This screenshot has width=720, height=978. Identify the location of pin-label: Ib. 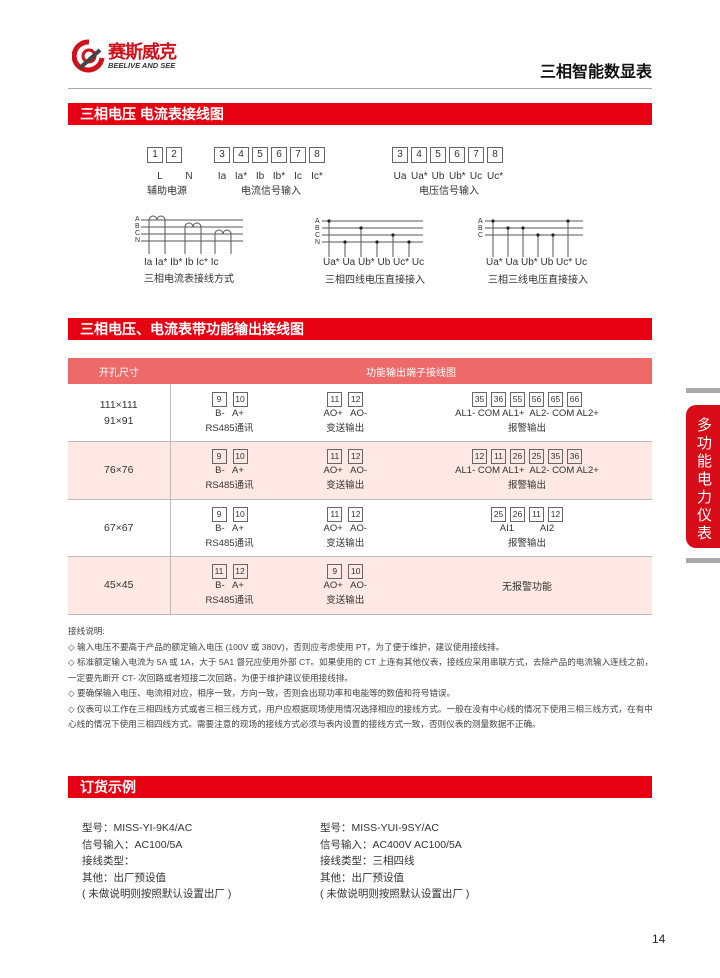
(260, 176).